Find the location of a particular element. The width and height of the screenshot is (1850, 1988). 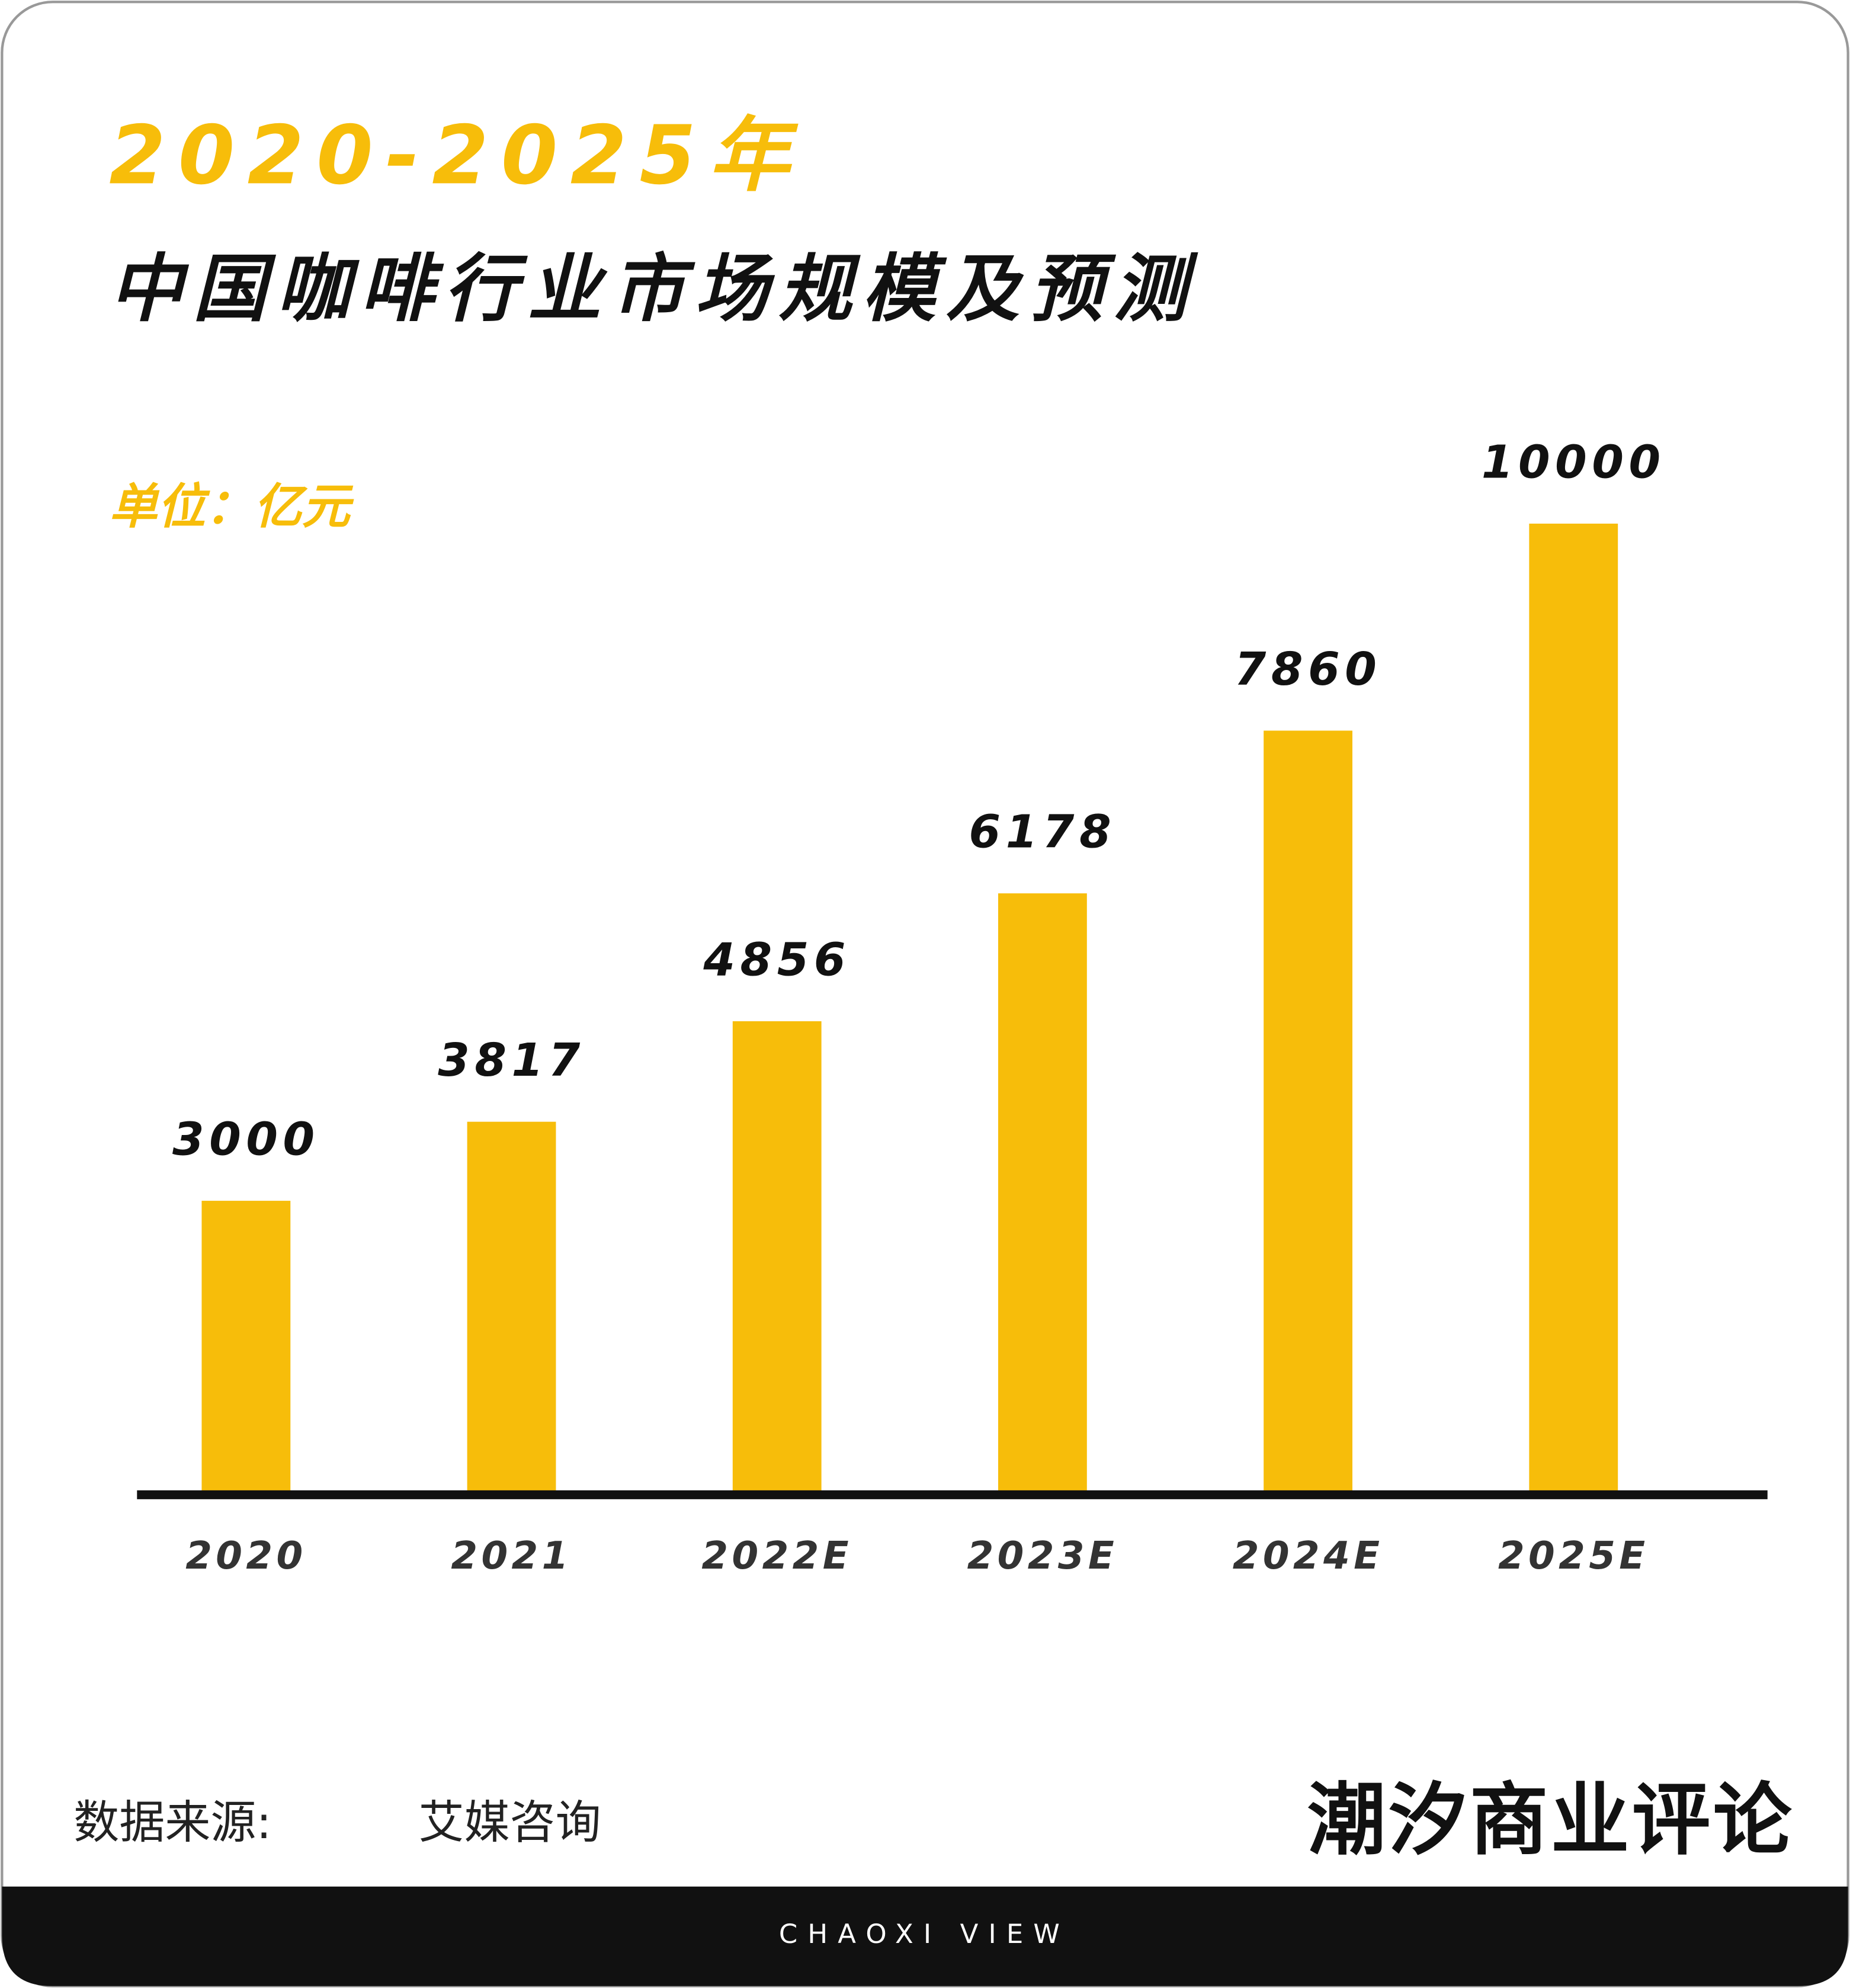

x-tick-label: 2023E is located at coordinates (1043, 1556).